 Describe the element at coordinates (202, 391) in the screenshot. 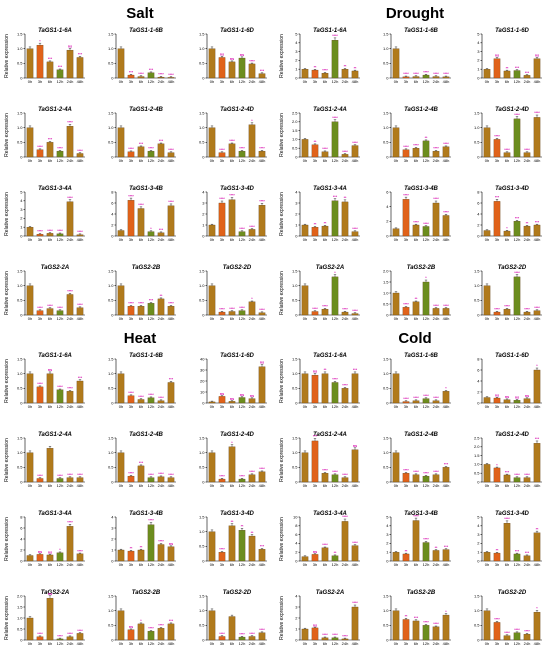

I see `y-tick-label: 10` at that location.